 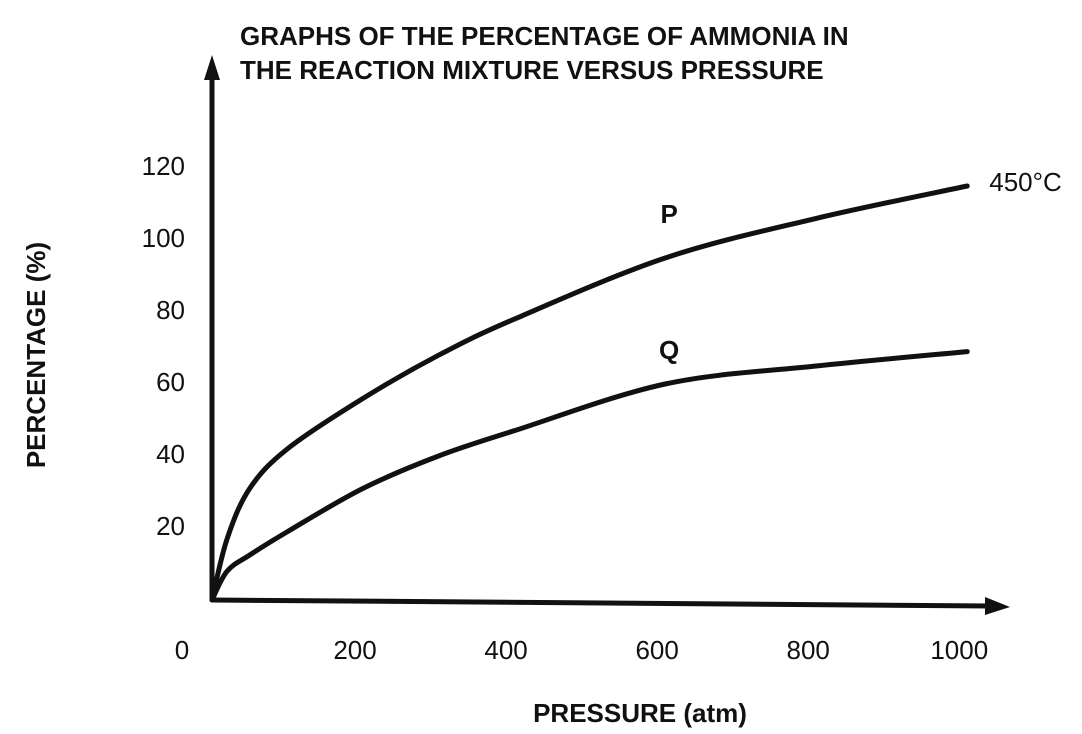 What do you see at coordinates (669, 350) in the screenshot?
I see `series-label: Q` at bounding box center [669, 350].